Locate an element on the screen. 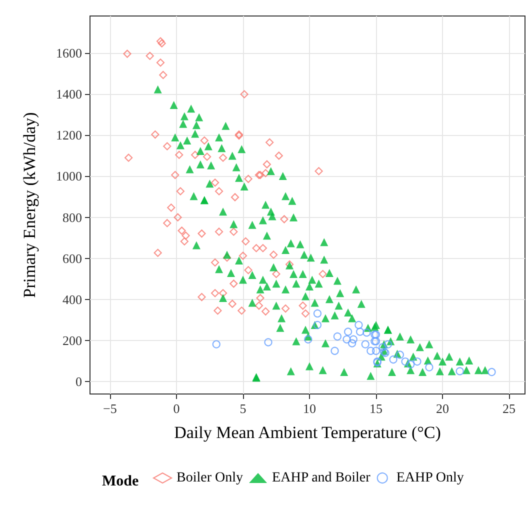 This screenshot has height=506, width=527. y-axis-title: Primary Energy (kWh/day) is located at coordinates (29, 205).